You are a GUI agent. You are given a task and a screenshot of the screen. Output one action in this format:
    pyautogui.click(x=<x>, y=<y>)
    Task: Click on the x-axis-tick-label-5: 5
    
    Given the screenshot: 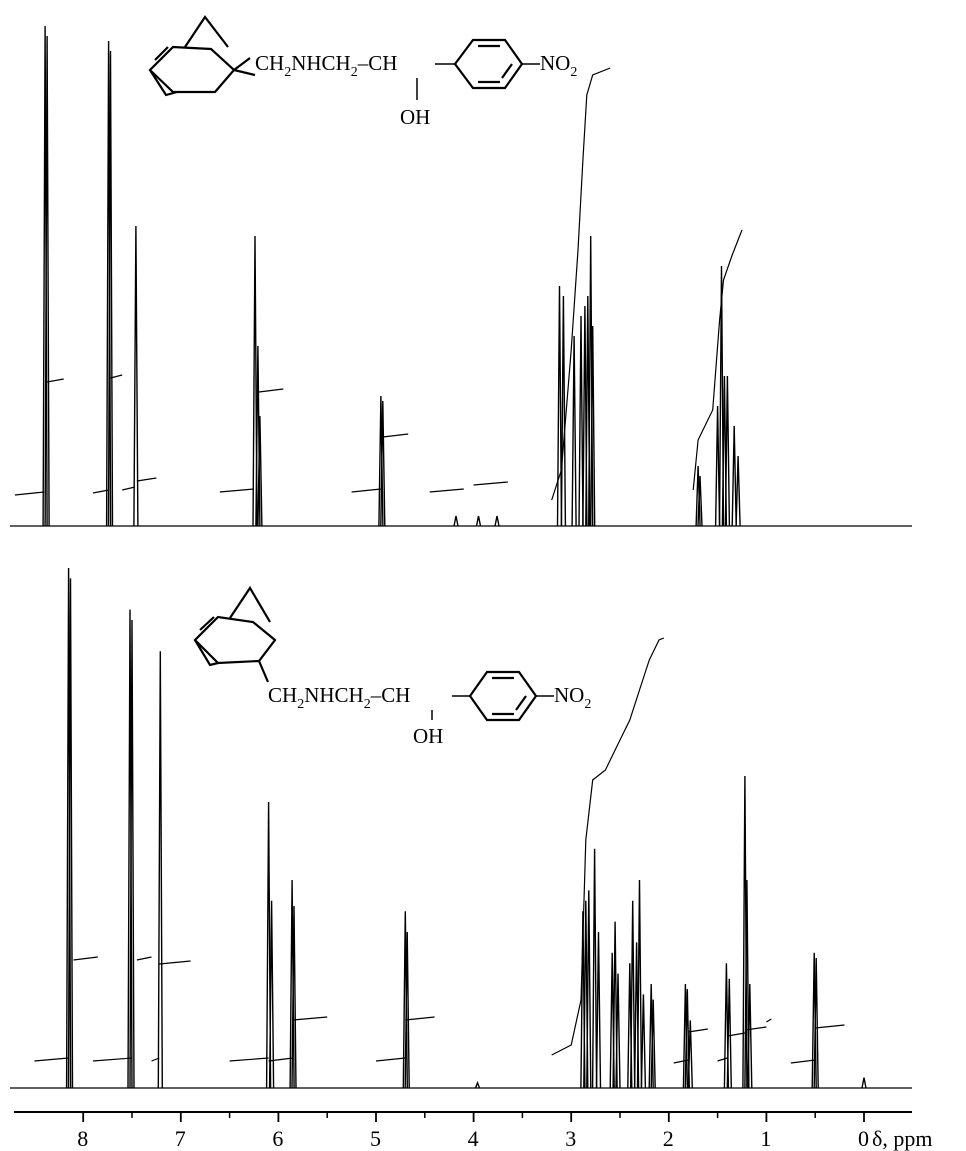 What is the action you would take?
    pyautogui.click(x=375, y=1138)
    